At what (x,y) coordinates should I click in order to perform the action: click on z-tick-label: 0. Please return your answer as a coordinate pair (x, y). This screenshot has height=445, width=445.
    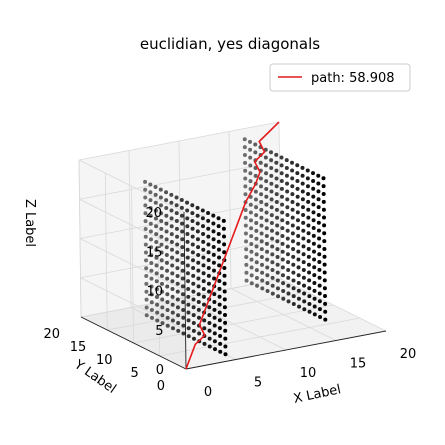
    Looking at the image, I should click on (160, 370).